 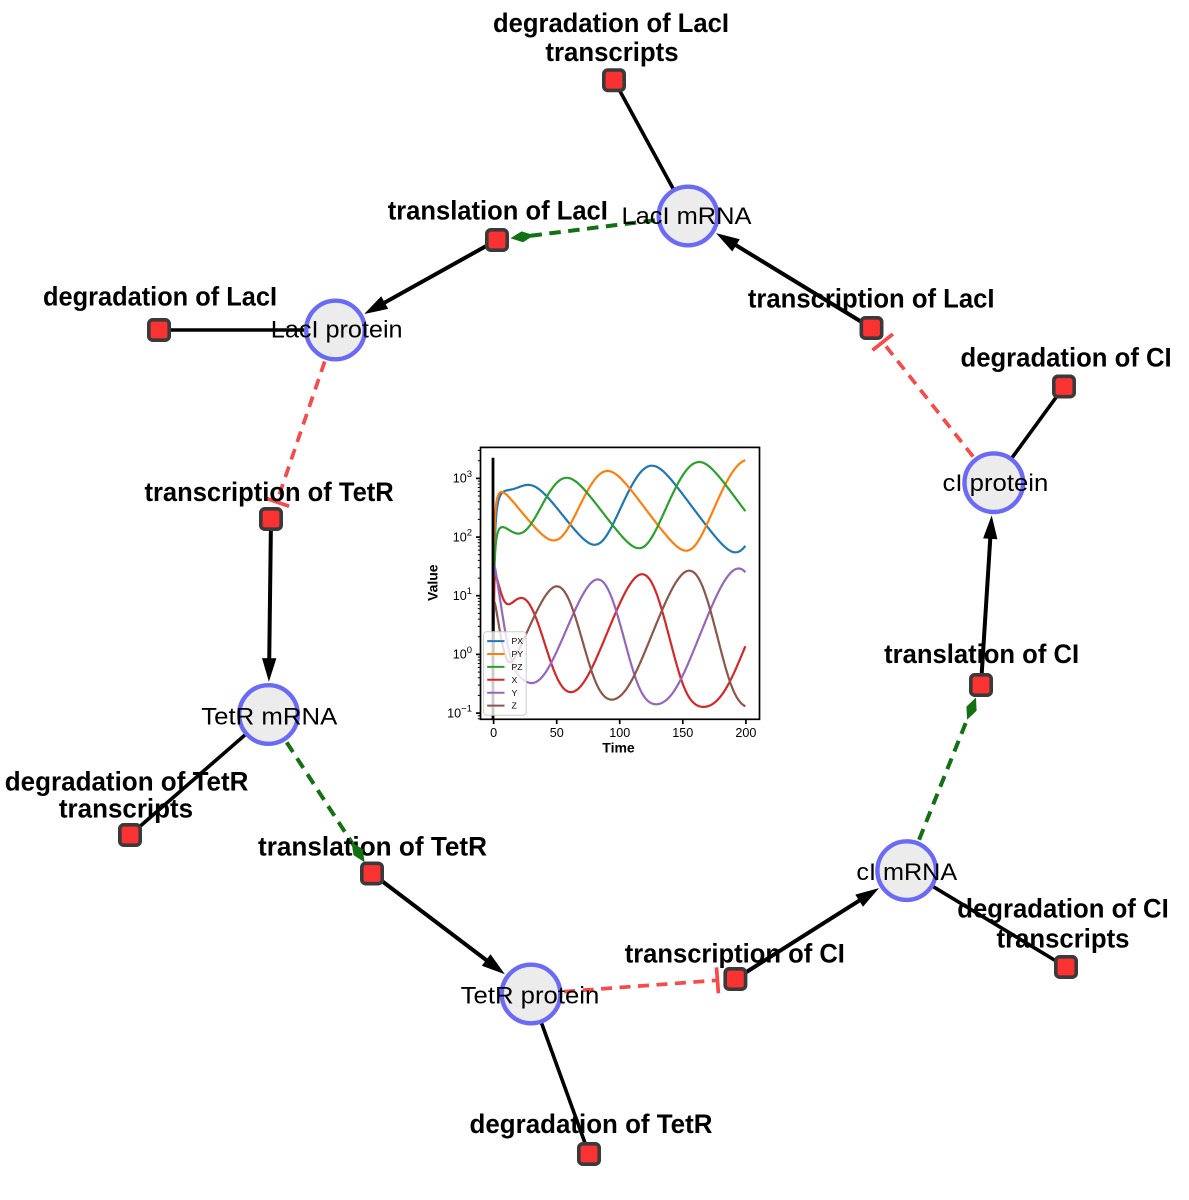 I want to click on svg-text: TetR mRNA, so click(x=269, y=716).